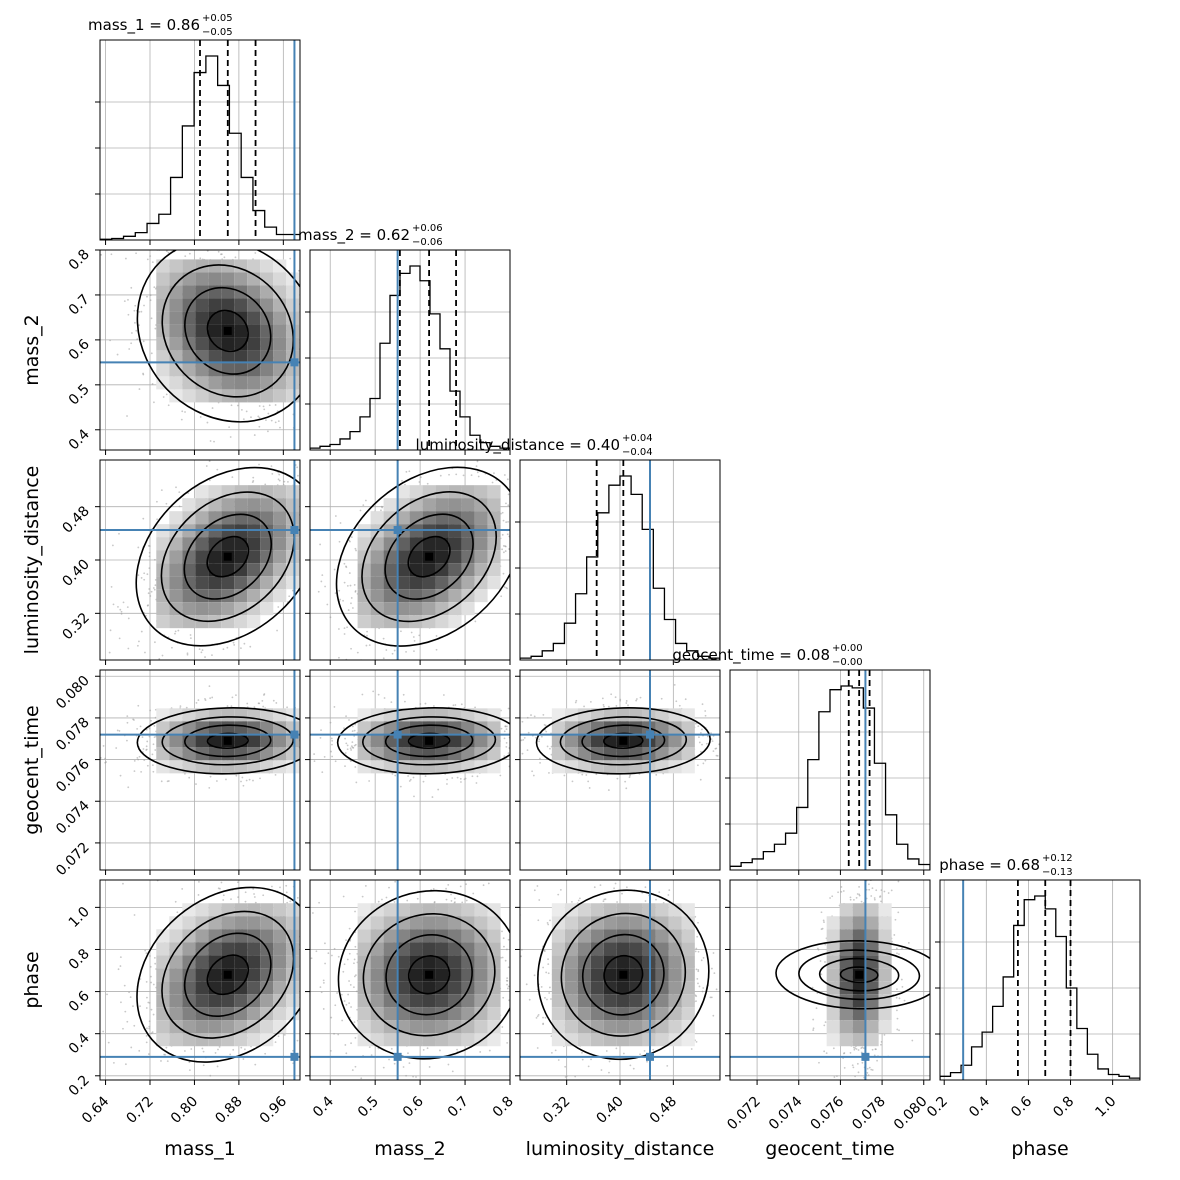 This screenshot has width=1180, height=1180. What do you see at coordinates (404, 339) in the screenshot?
I see `hist-panel-mass_2: mass_2 = 0.62 +0.06−0.06` at bounding box center [404, 339].